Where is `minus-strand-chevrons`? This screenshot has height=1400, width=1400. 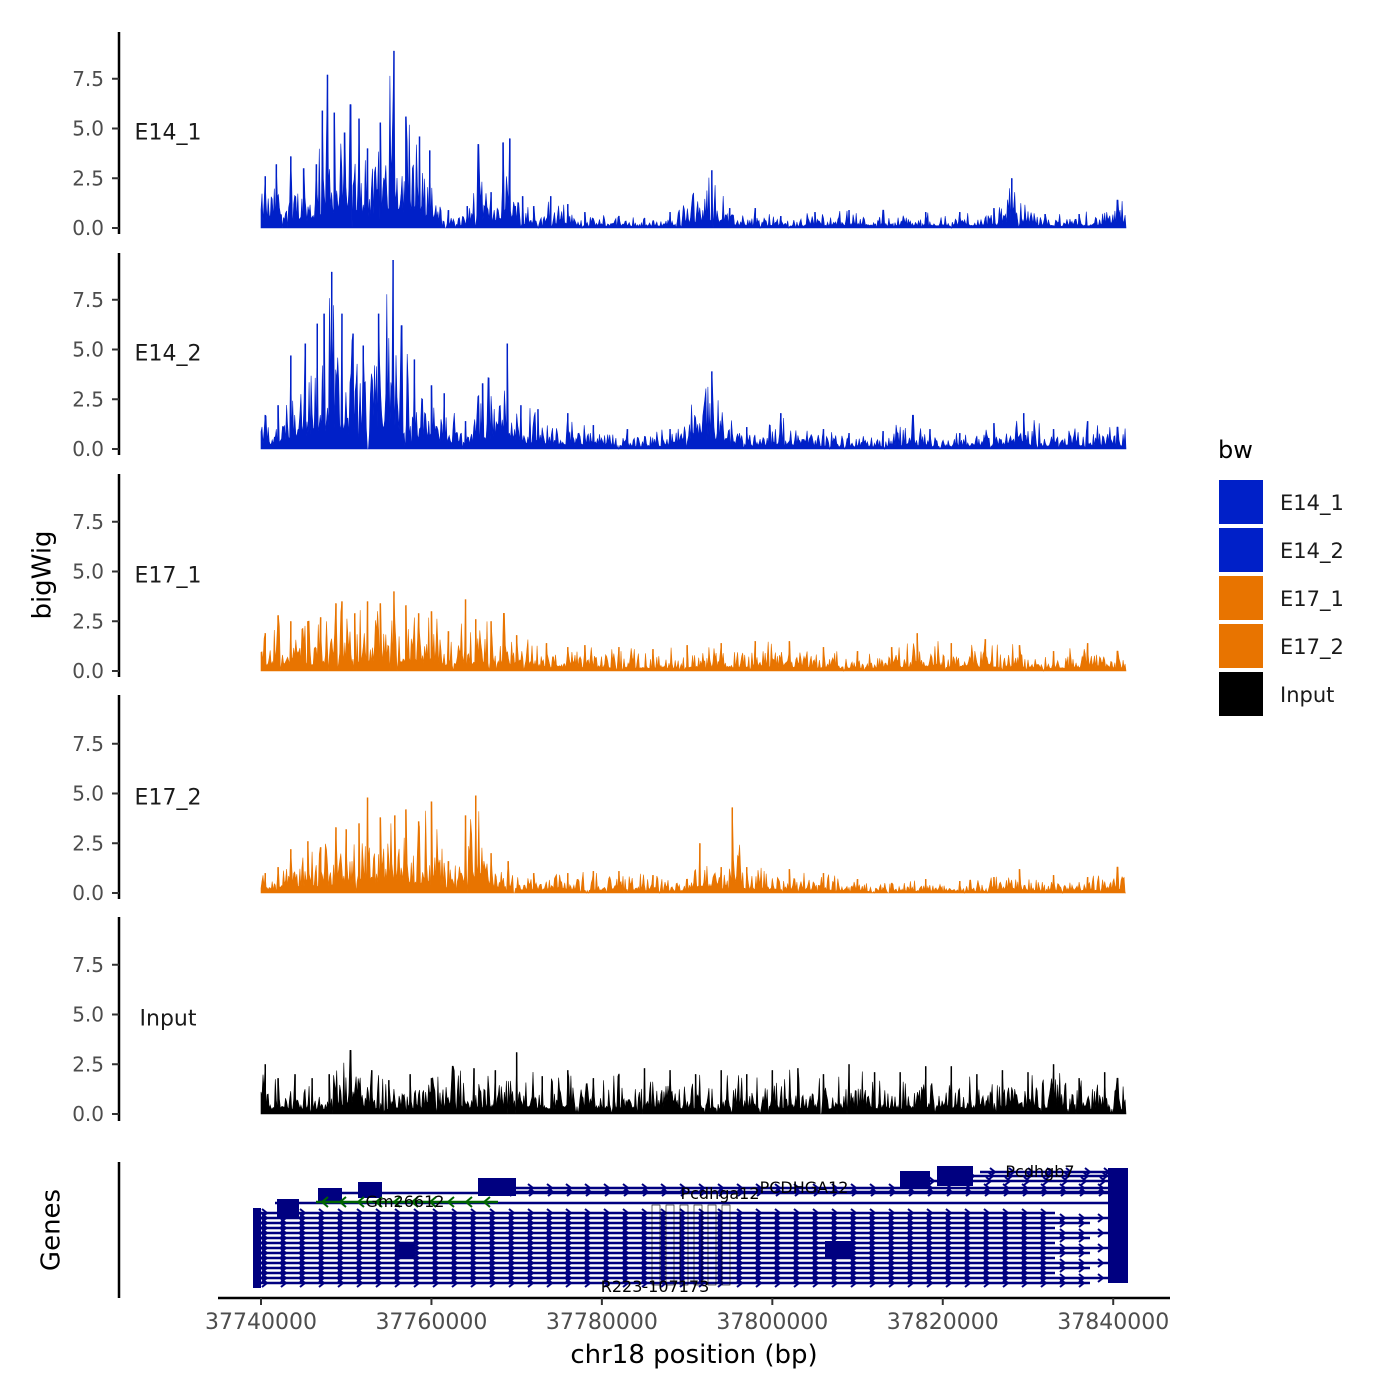 minus-strand-chevrons is located at coordinates (405, 1202).